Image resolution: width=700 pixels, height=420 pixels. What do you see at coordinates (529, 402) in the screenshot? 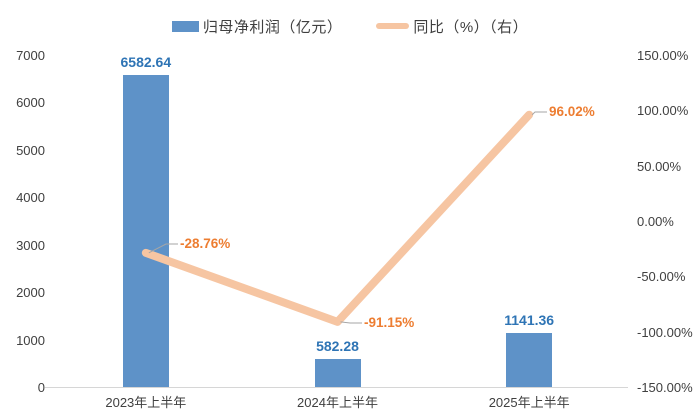
I see `x-axis-category-label: 2025年上半年` at bounding box center [529, 402].